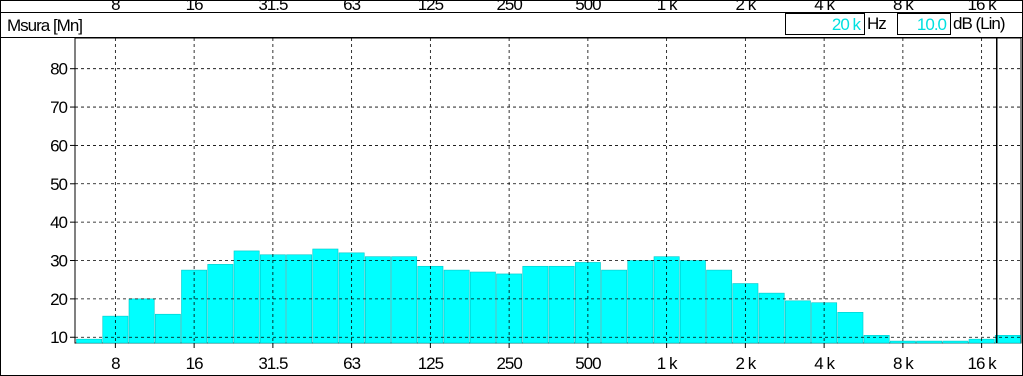  Describe the element at coordinates (351, 6) in the screenshot. I see `top-strip-label: 63` at that location.